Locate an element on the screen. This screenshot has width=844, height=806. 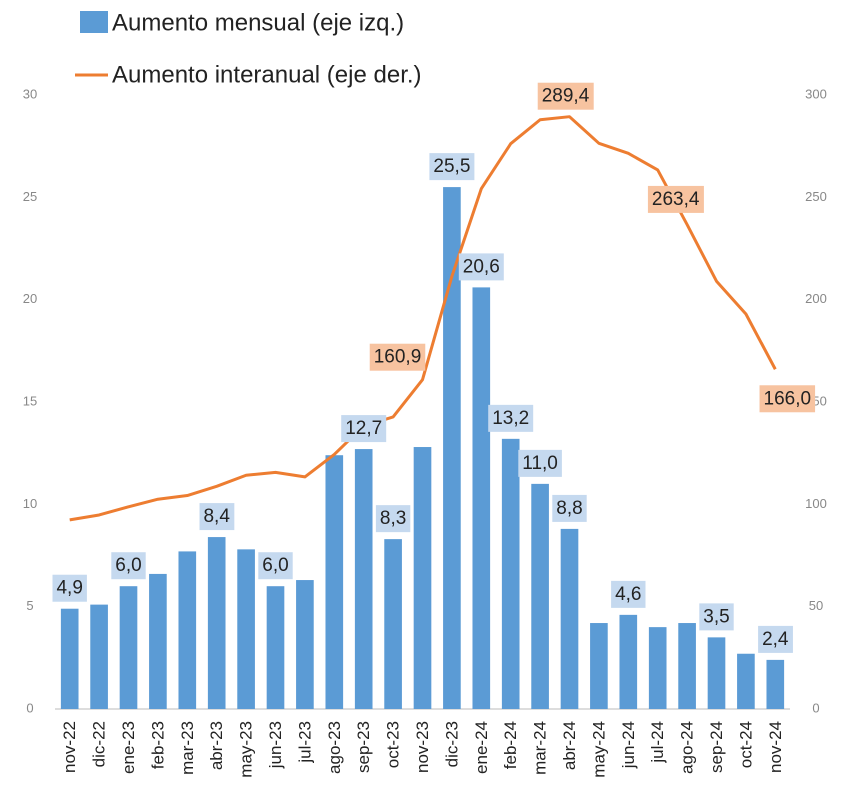
x-tick-label: ago-23 is located at coordinates (334, 747).